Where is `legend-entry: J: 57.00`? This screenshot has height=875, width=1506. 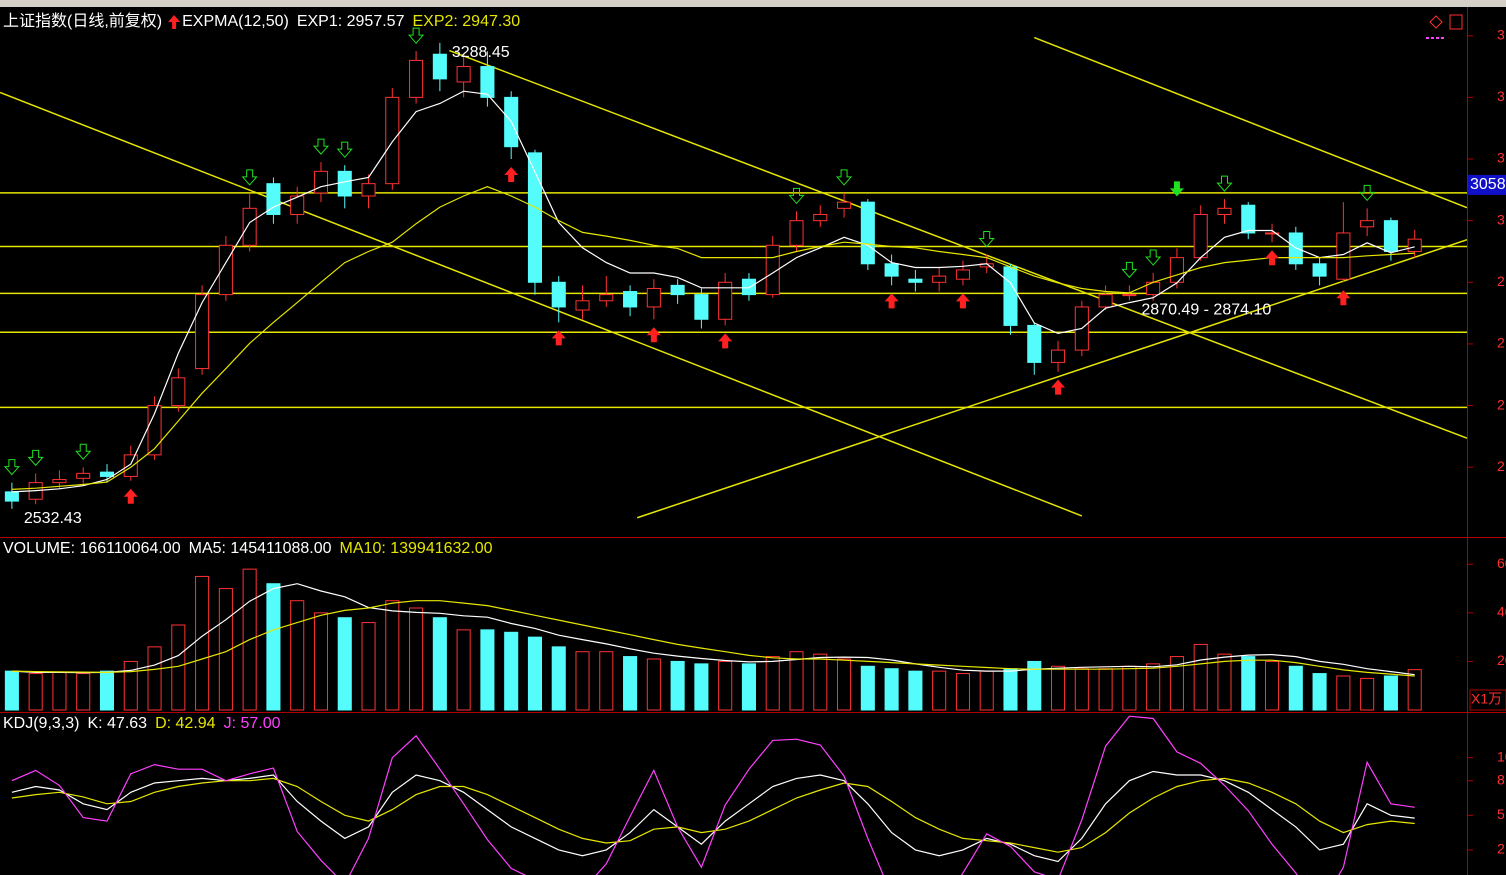
legend-entry: J: 57.00 is located at coordinates (252, 723).